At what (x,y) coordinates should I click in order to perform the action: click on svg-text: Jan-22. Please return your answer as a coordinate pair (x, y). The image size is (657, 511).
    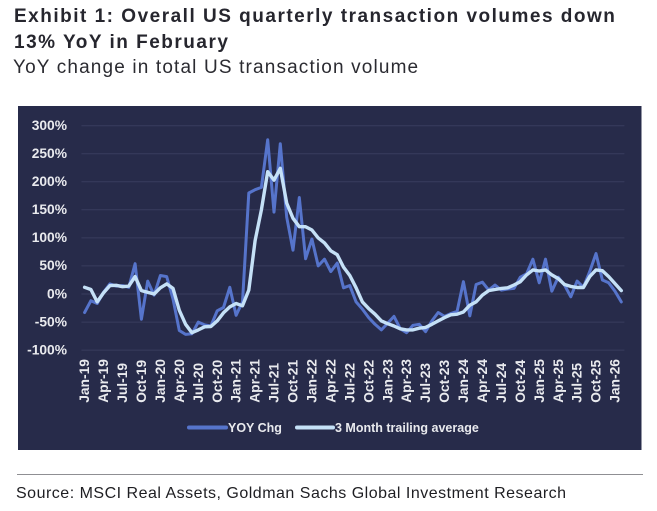
    Looking at the image, I should click on (312, 381).